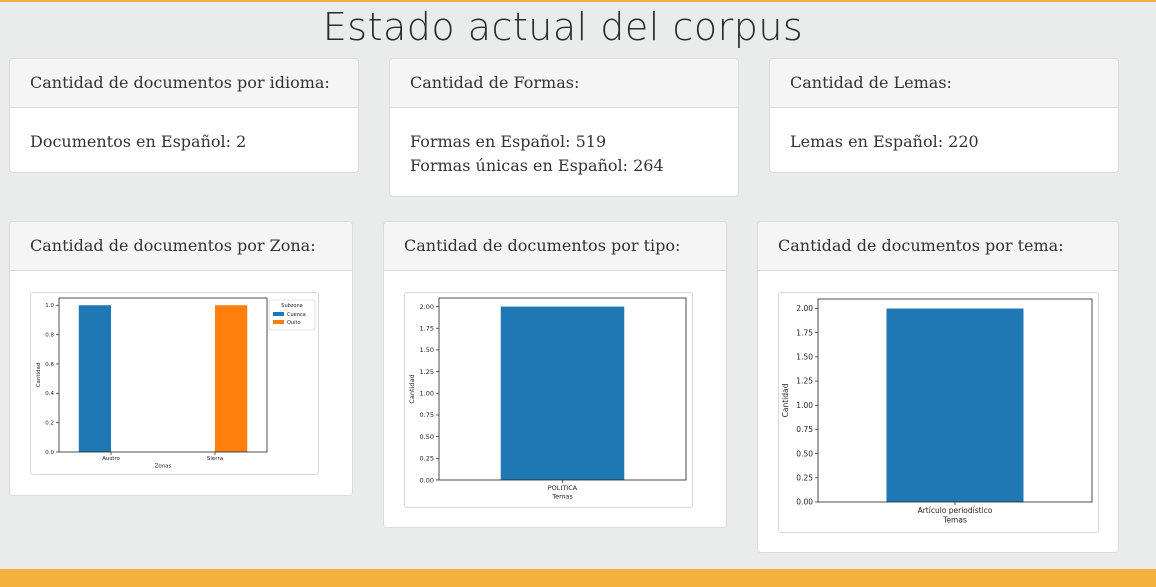  I want to click on documents-spanish-count: Documentos en Español: 2, so click(138, 141).